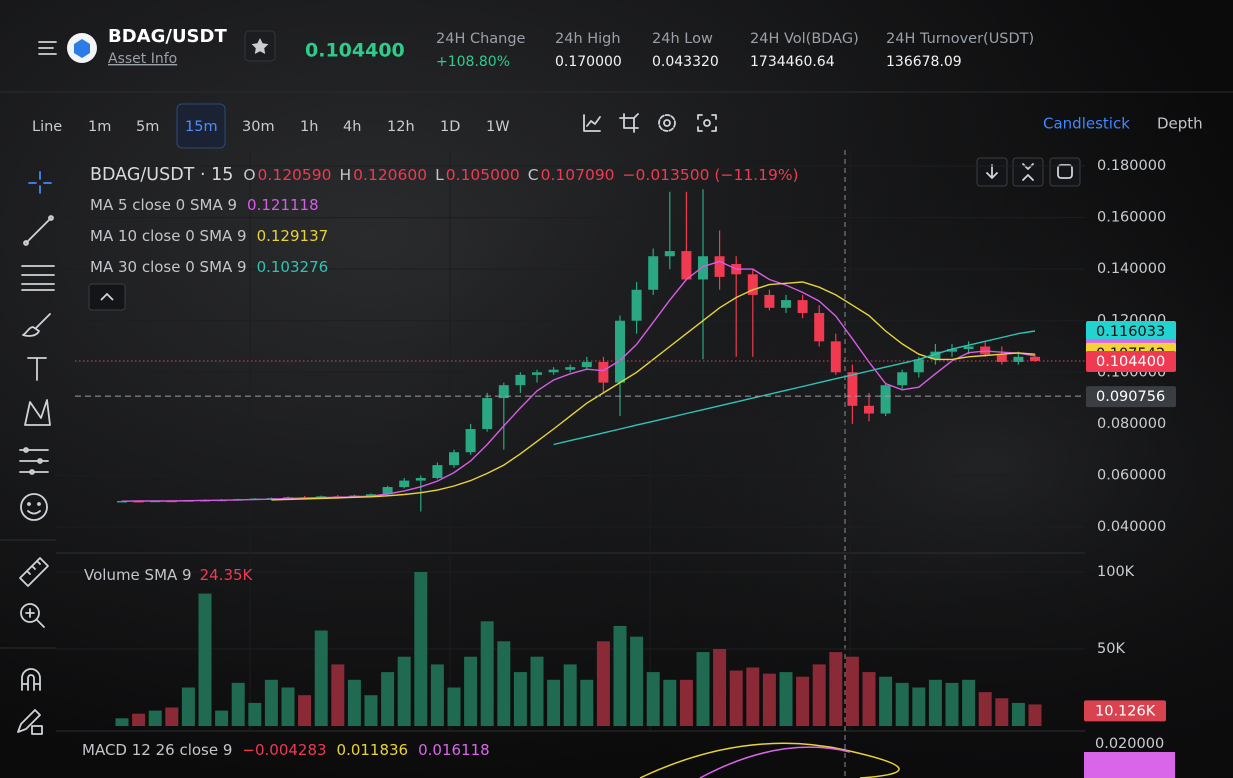 This screenshot has height=778, width=1233. Describe the element at coordinates (169, 575) in the screenshot. I see `volume-legend: Volume SMA 9 24.35K` at that location.